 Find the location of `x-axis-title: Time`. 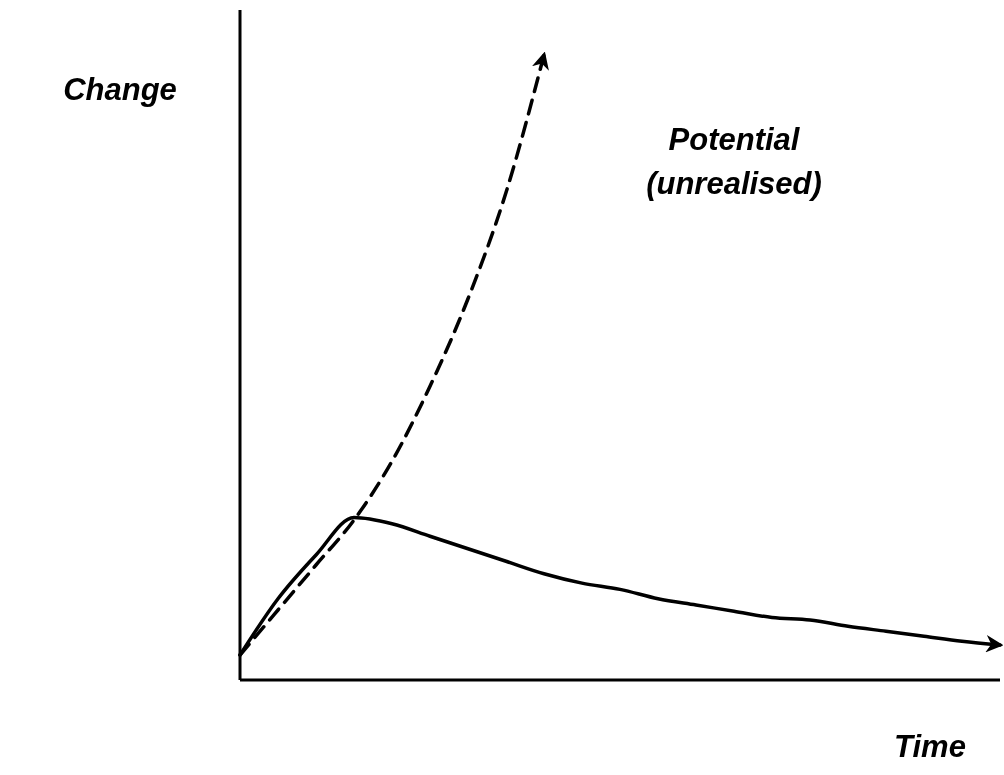

x-axis-title: Time is located at coordinates (930, 746).